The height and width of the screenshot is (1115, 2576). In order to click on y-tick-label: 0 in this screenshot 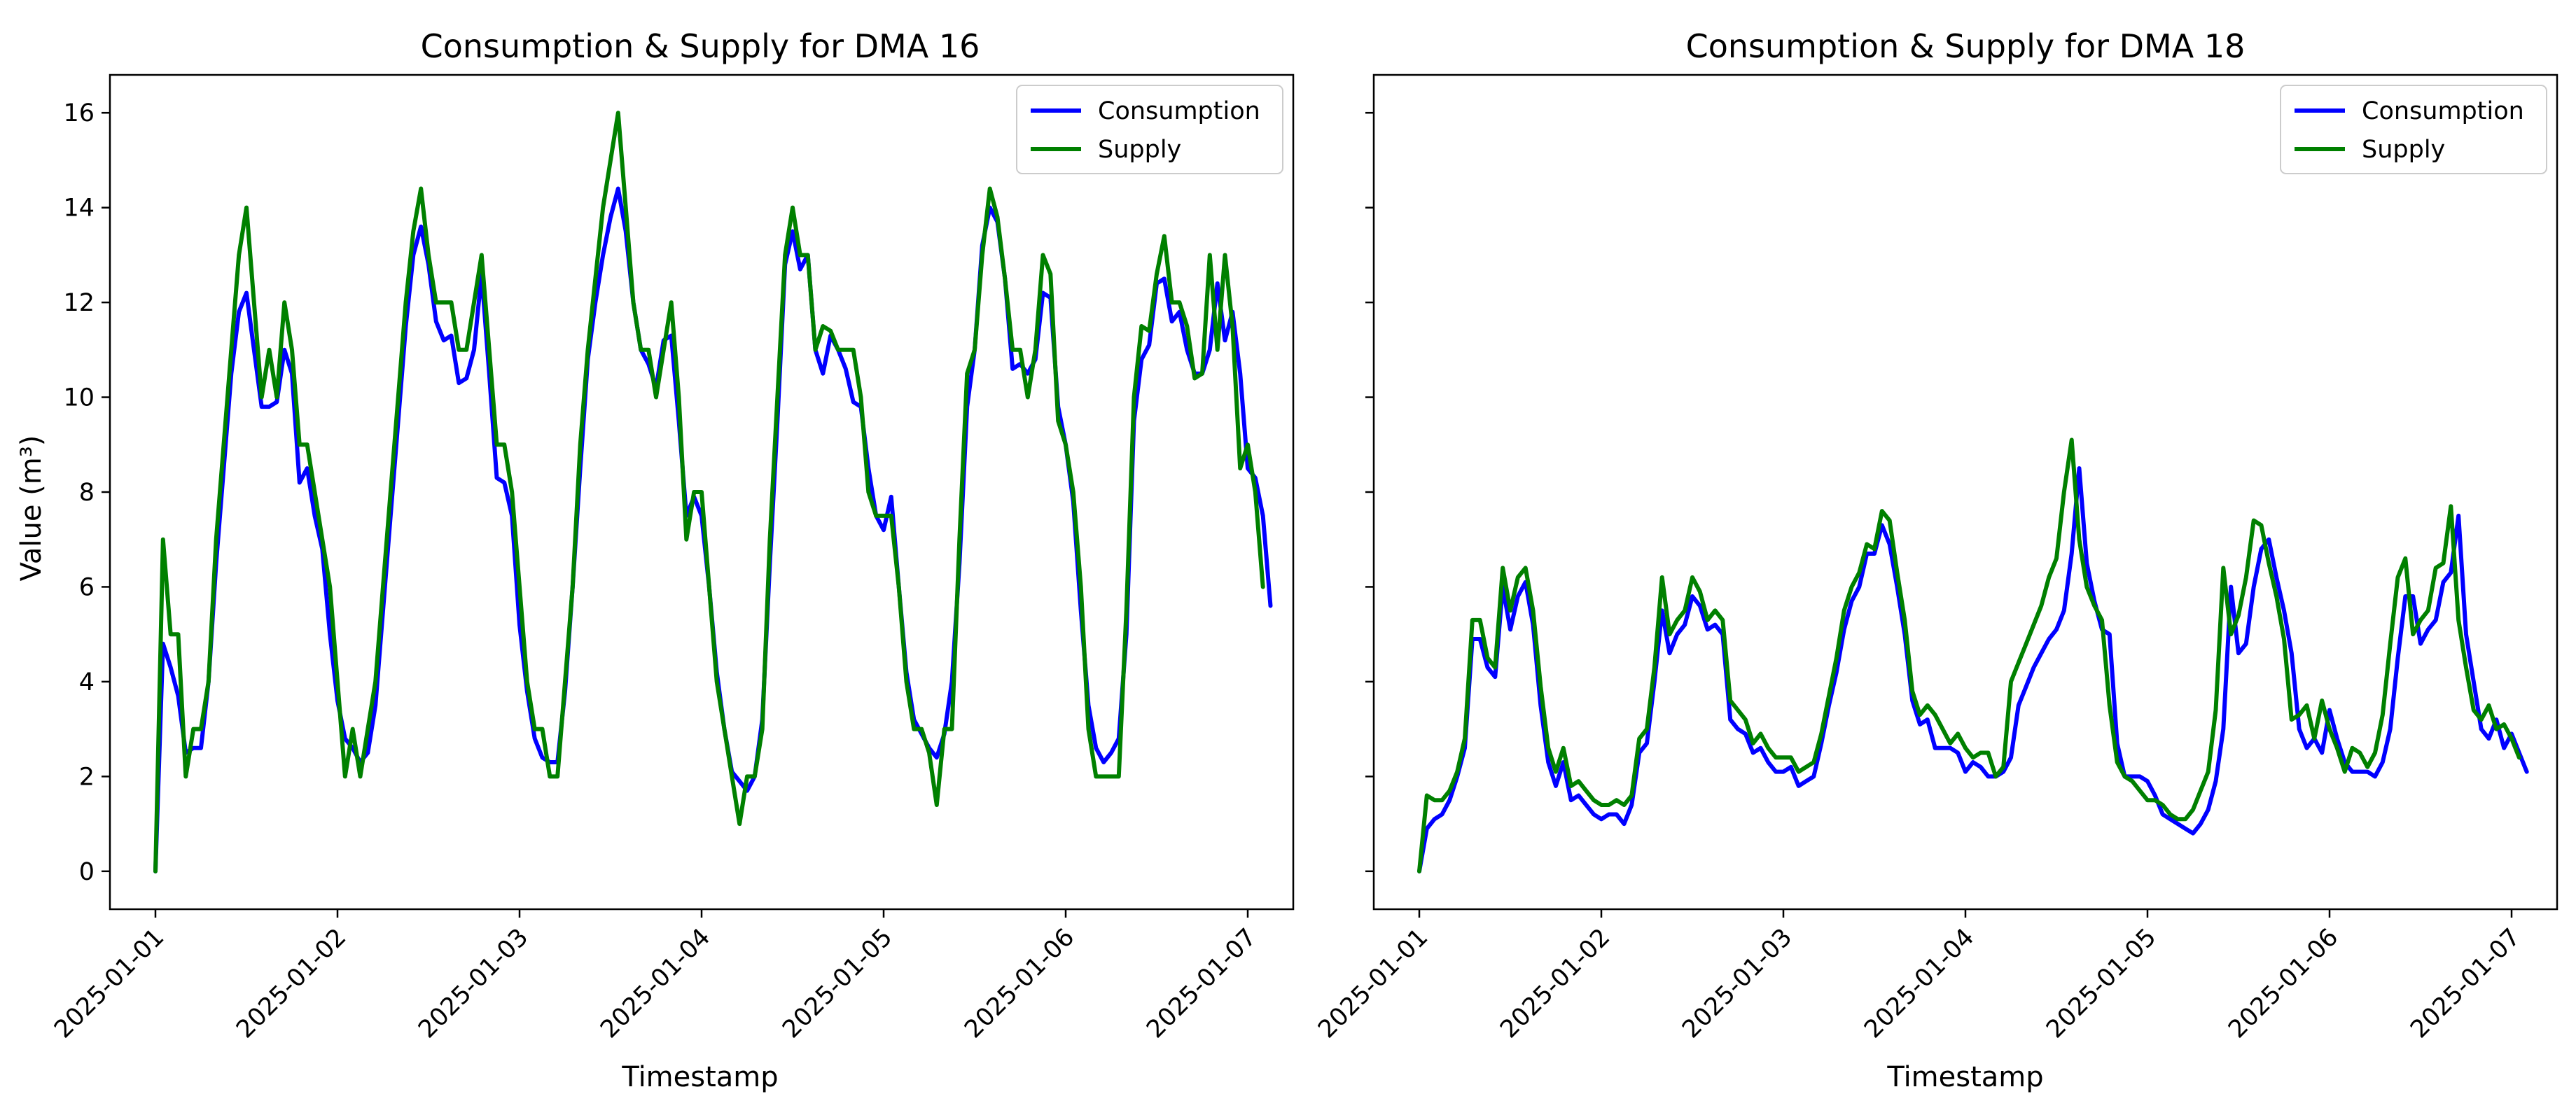, I will do `click(87, 872)`.